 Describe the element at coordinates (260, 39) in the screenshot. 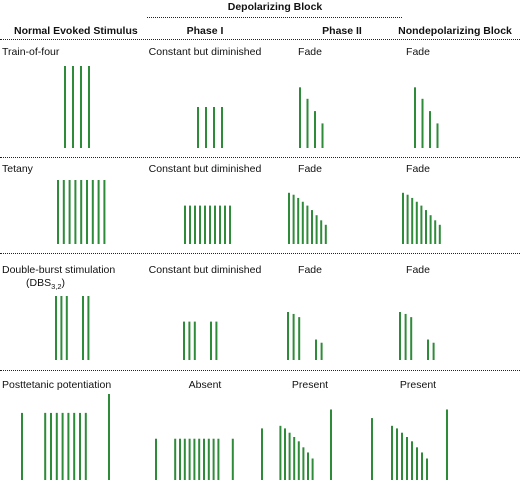

I see `separator-header` at that location.